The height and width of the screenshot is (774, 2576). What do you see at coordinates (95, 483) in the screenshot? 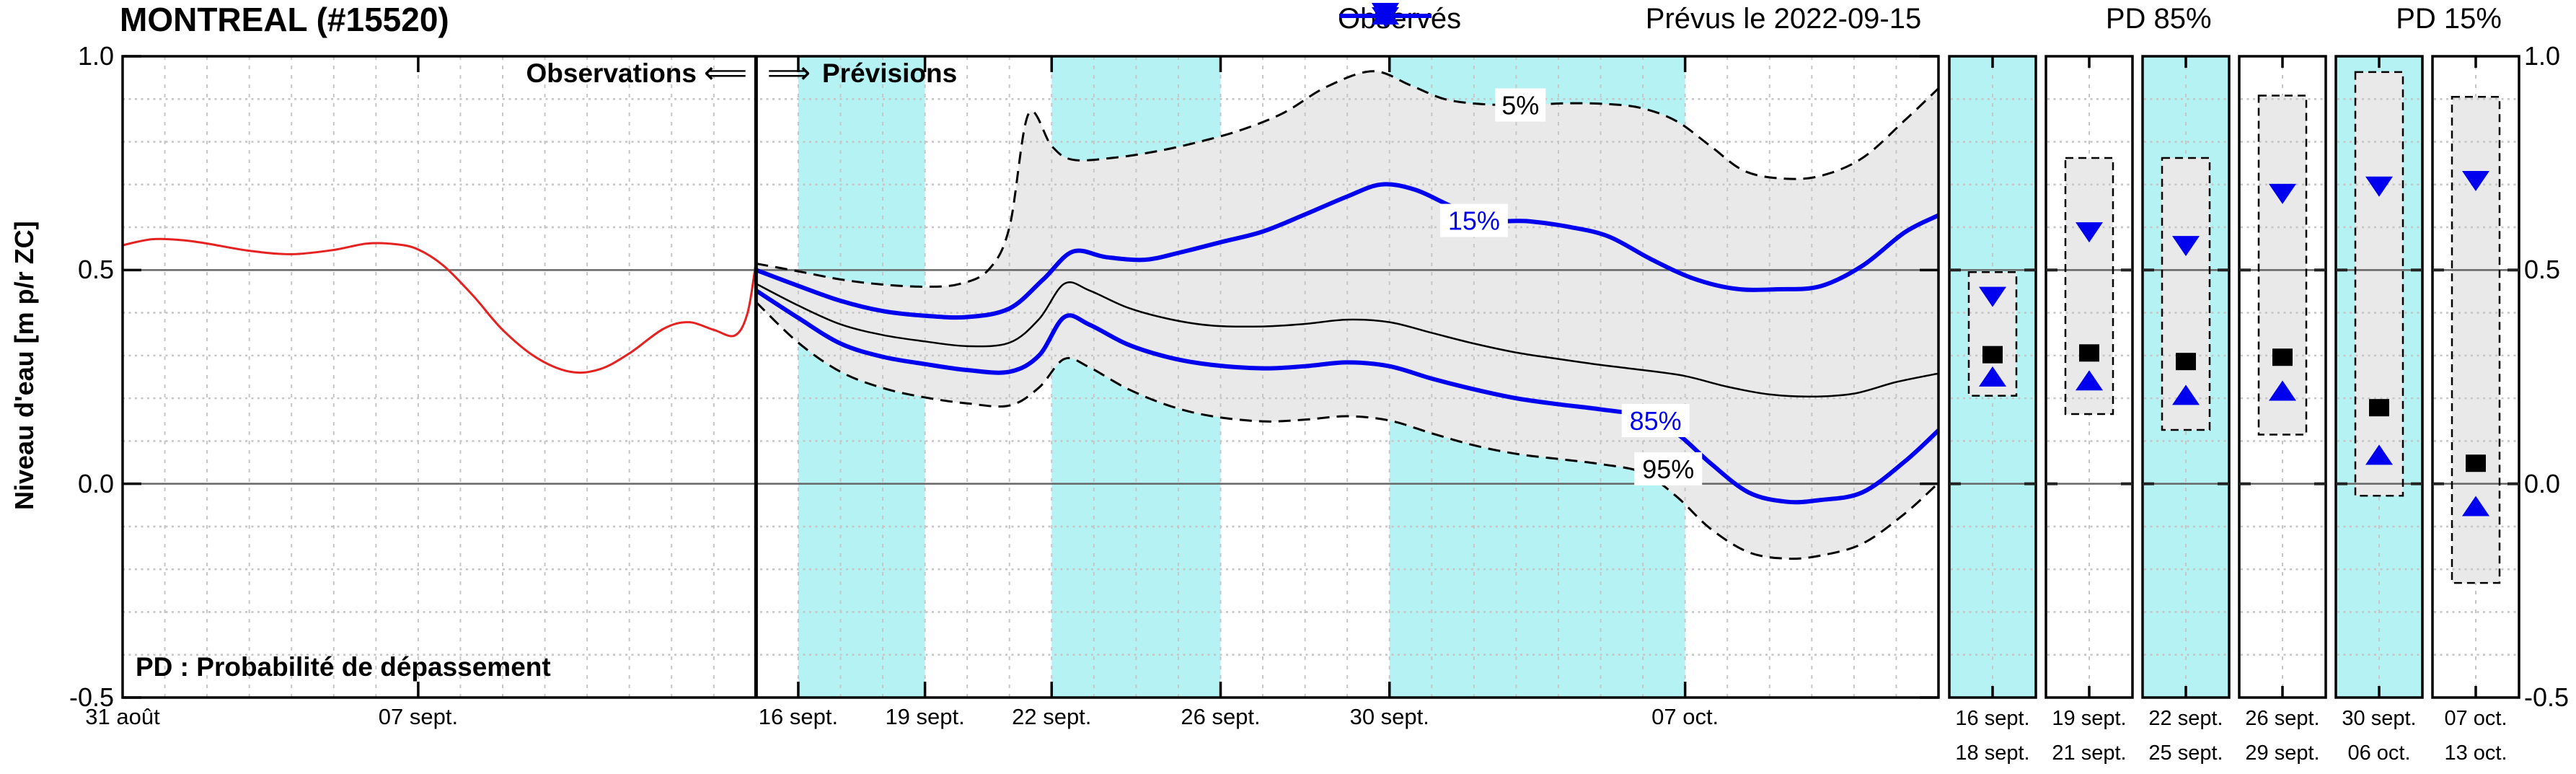
I see `y-tick-label-left: 0.0` at bounding box center [95, 483].